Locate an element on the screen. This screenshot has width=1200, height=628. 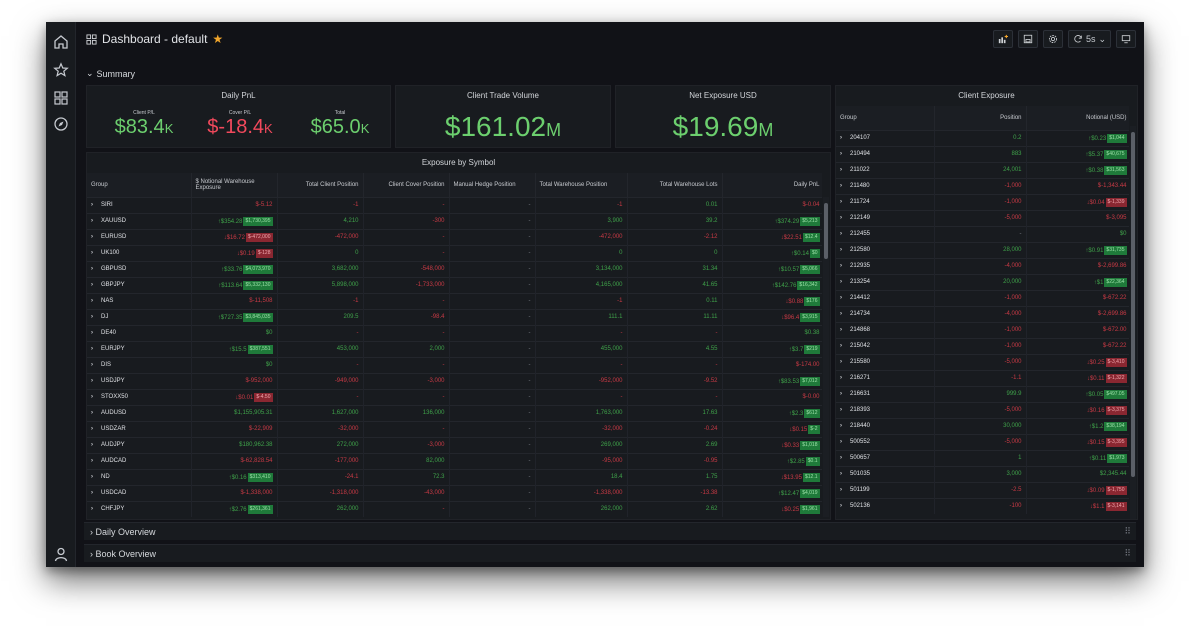
column-header: Total Warehouse Position is located at coordinates (581, 185).